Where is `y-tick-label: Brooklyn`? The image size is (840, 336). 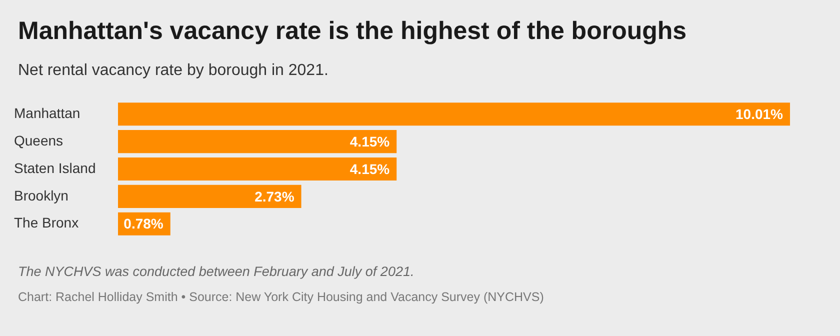
y-tick-label: Brooklyn is located at coordinates (41, 195).